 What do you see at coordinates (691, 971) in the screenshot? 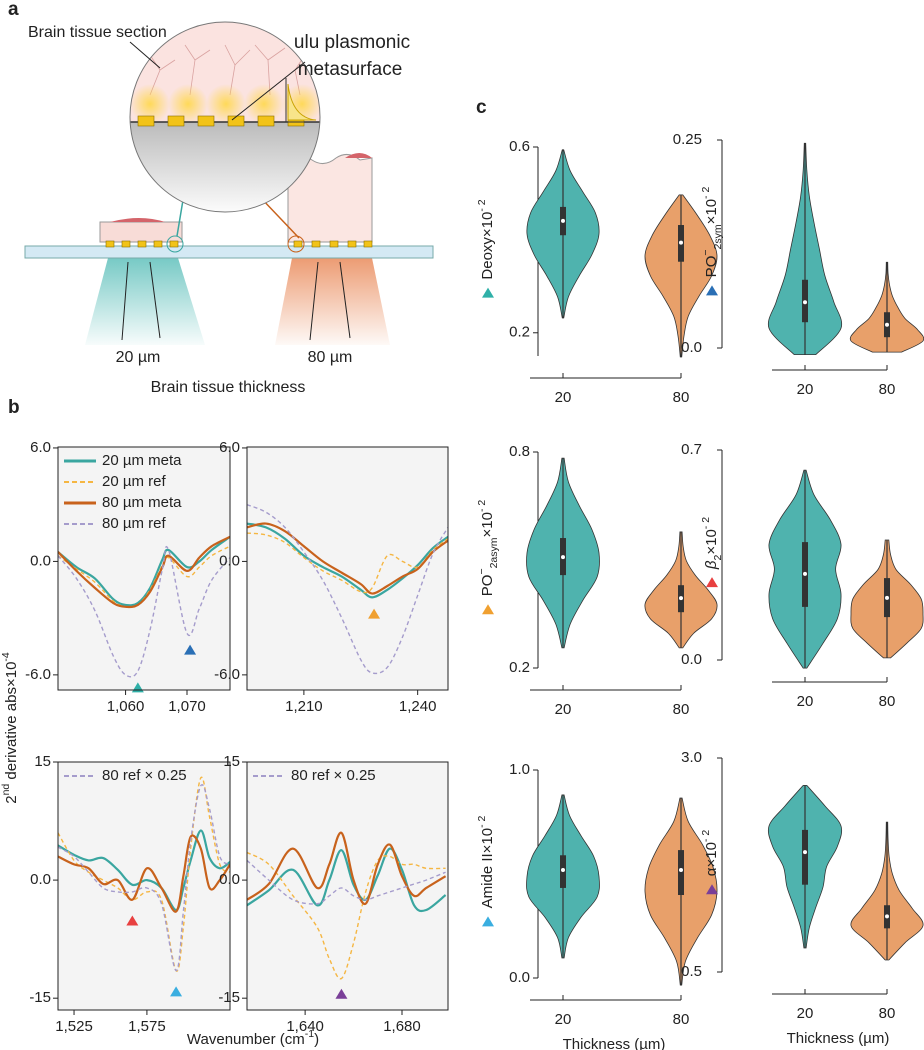
I see `y-tick-label: 0.5` at bounding box center [691, 971].